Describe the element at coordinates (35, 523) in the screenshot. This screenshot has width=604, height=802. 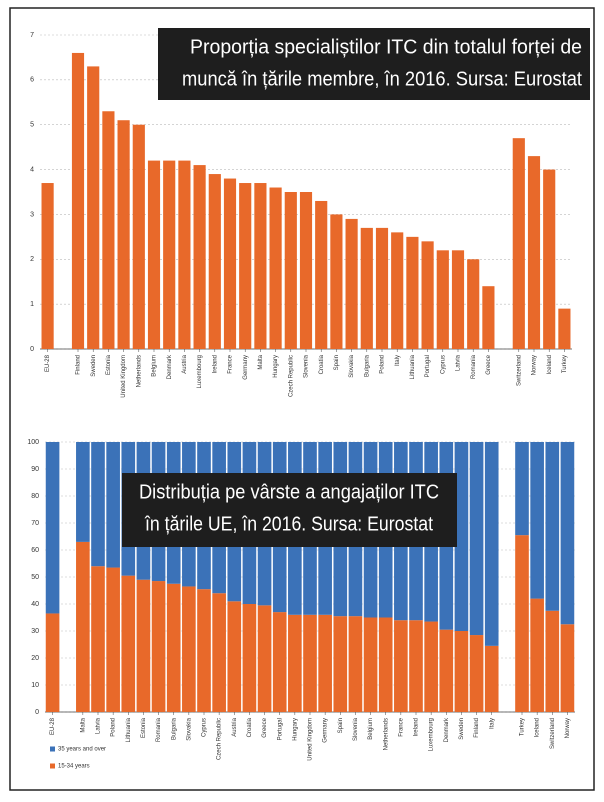
I see `y-tick-label: 70` at that location.